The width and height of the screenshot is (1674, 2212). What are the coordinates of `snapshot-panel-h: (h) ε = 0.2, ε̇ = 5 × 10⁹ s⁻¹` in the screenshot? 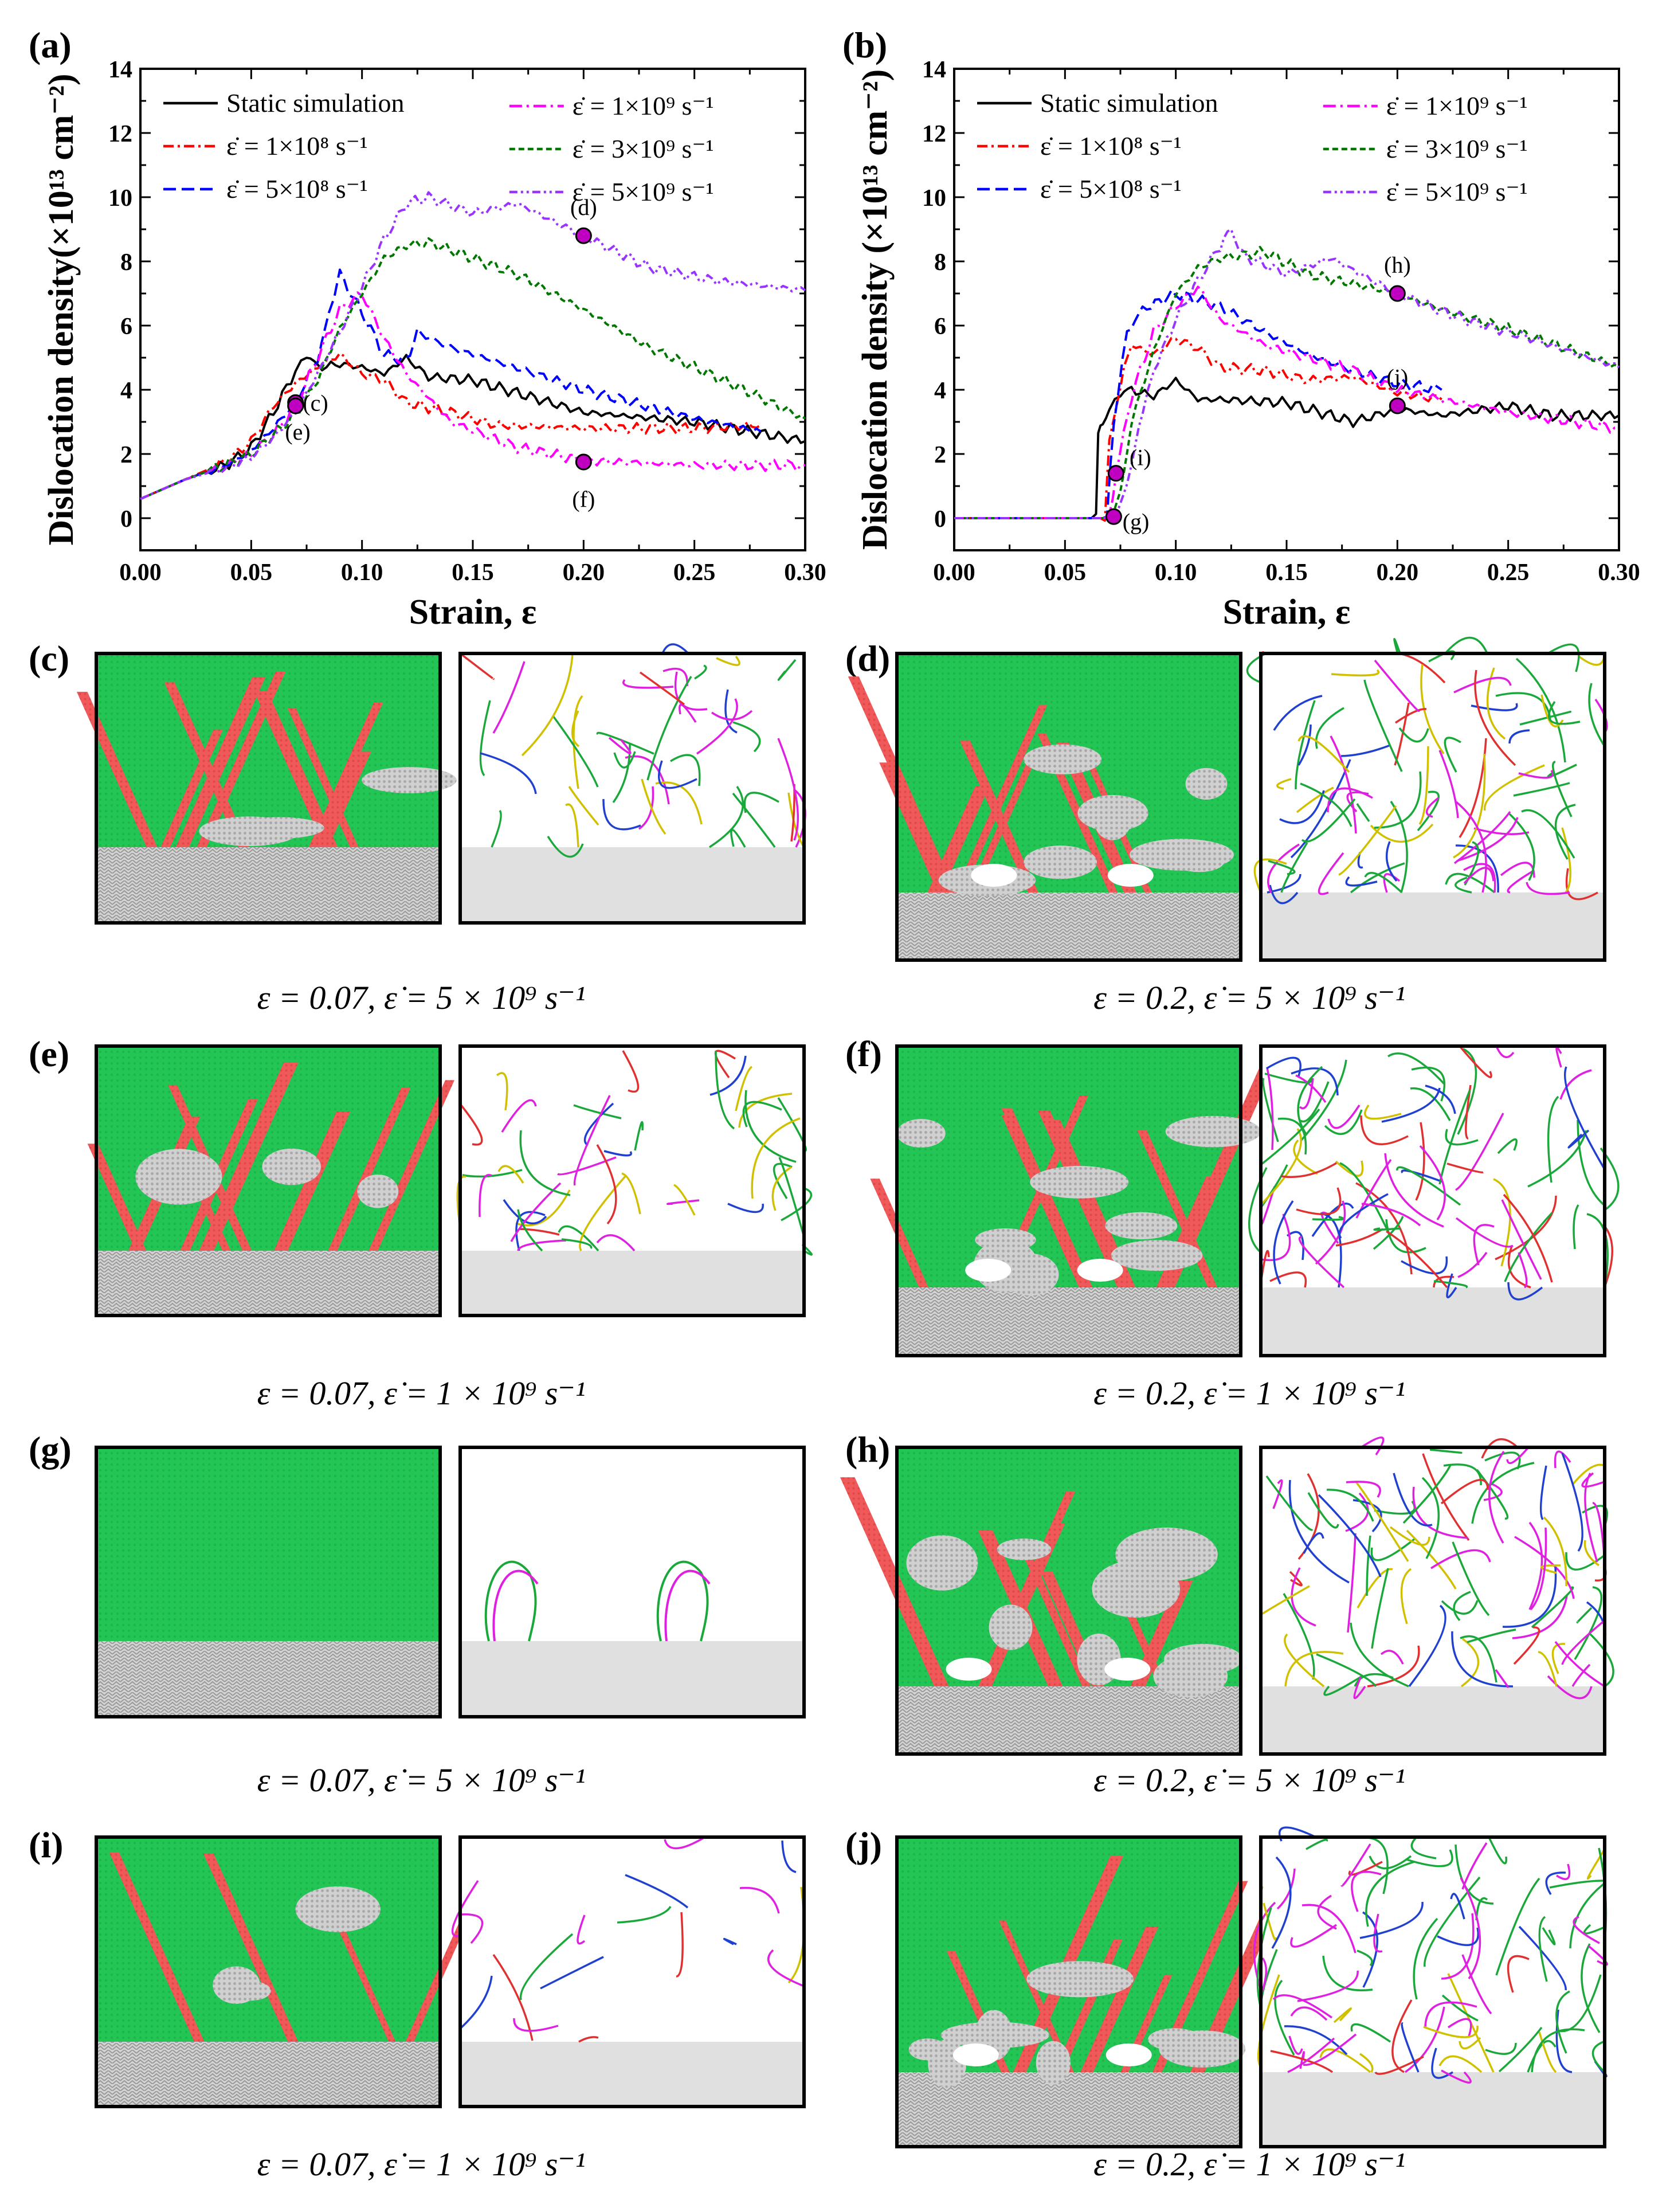 It's located at (1227, 1614).